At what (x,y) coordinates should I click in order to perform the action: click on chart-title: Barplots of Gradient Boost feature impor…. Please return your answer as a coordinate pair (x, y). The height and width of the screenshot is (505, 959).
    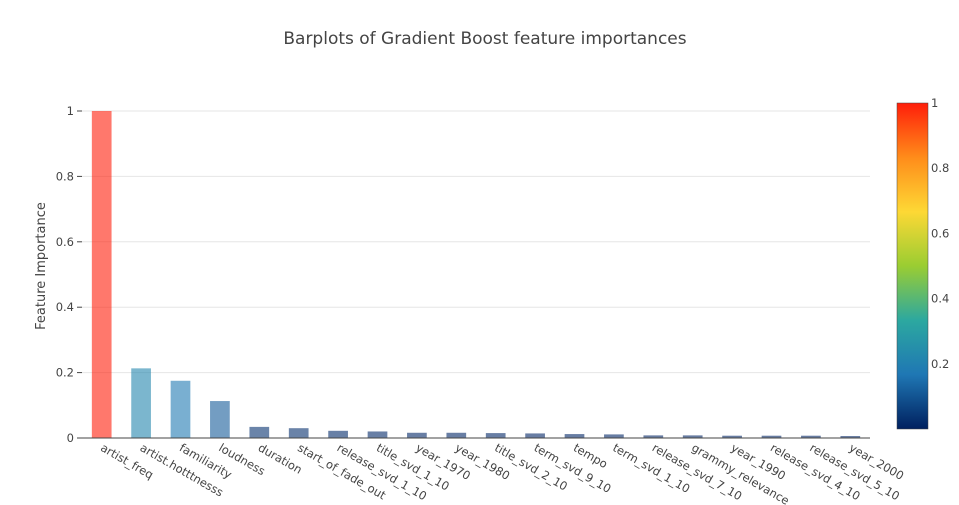
    Looking at the image, I should click on (484, 39).